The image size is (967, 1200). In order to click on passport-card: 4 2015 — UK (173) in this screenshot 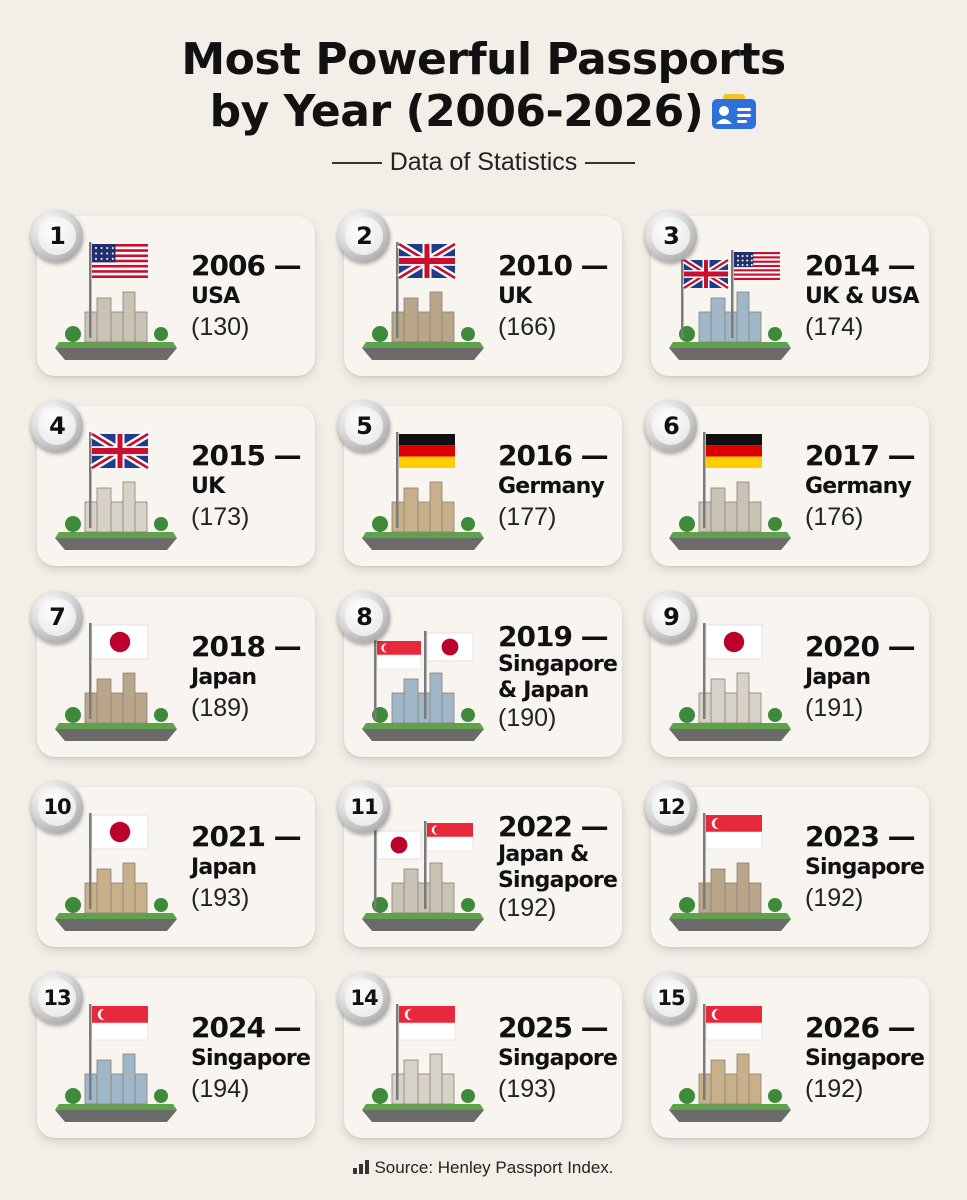, I will do `click(173, 483)`.